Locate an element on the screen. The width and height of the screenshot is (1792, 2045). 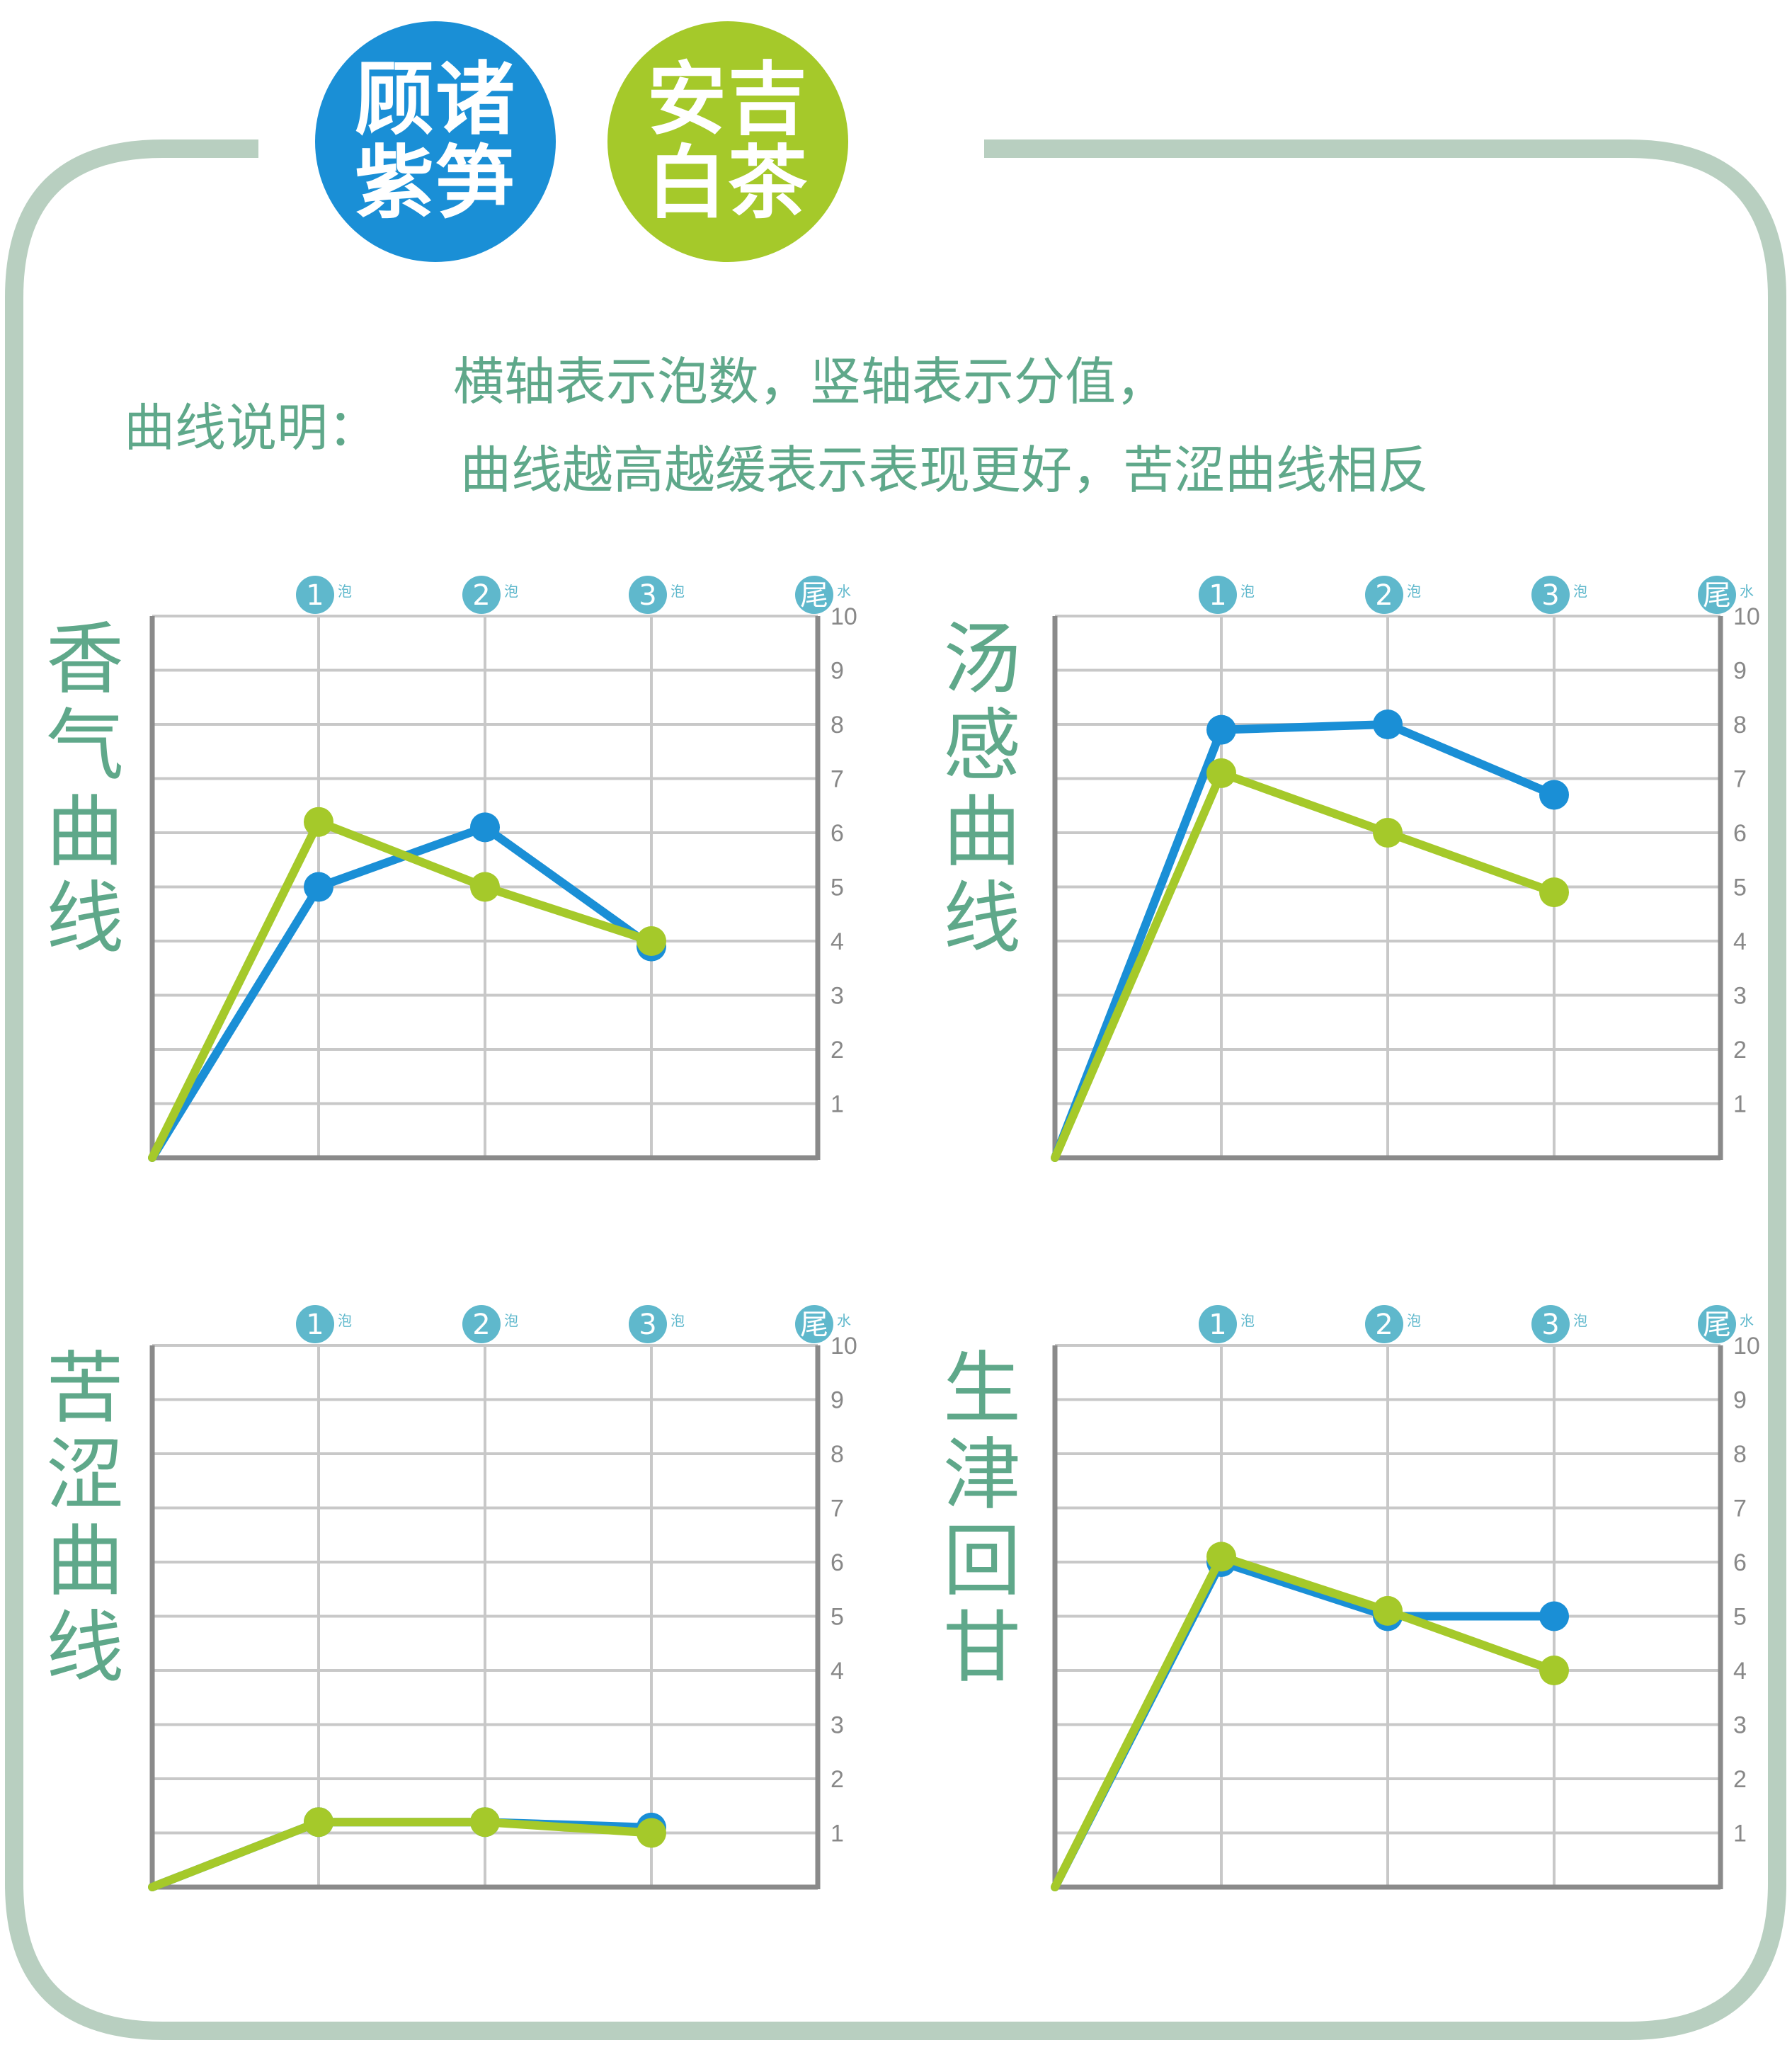
title-char: 生 is located at coordinates (982, 1388).